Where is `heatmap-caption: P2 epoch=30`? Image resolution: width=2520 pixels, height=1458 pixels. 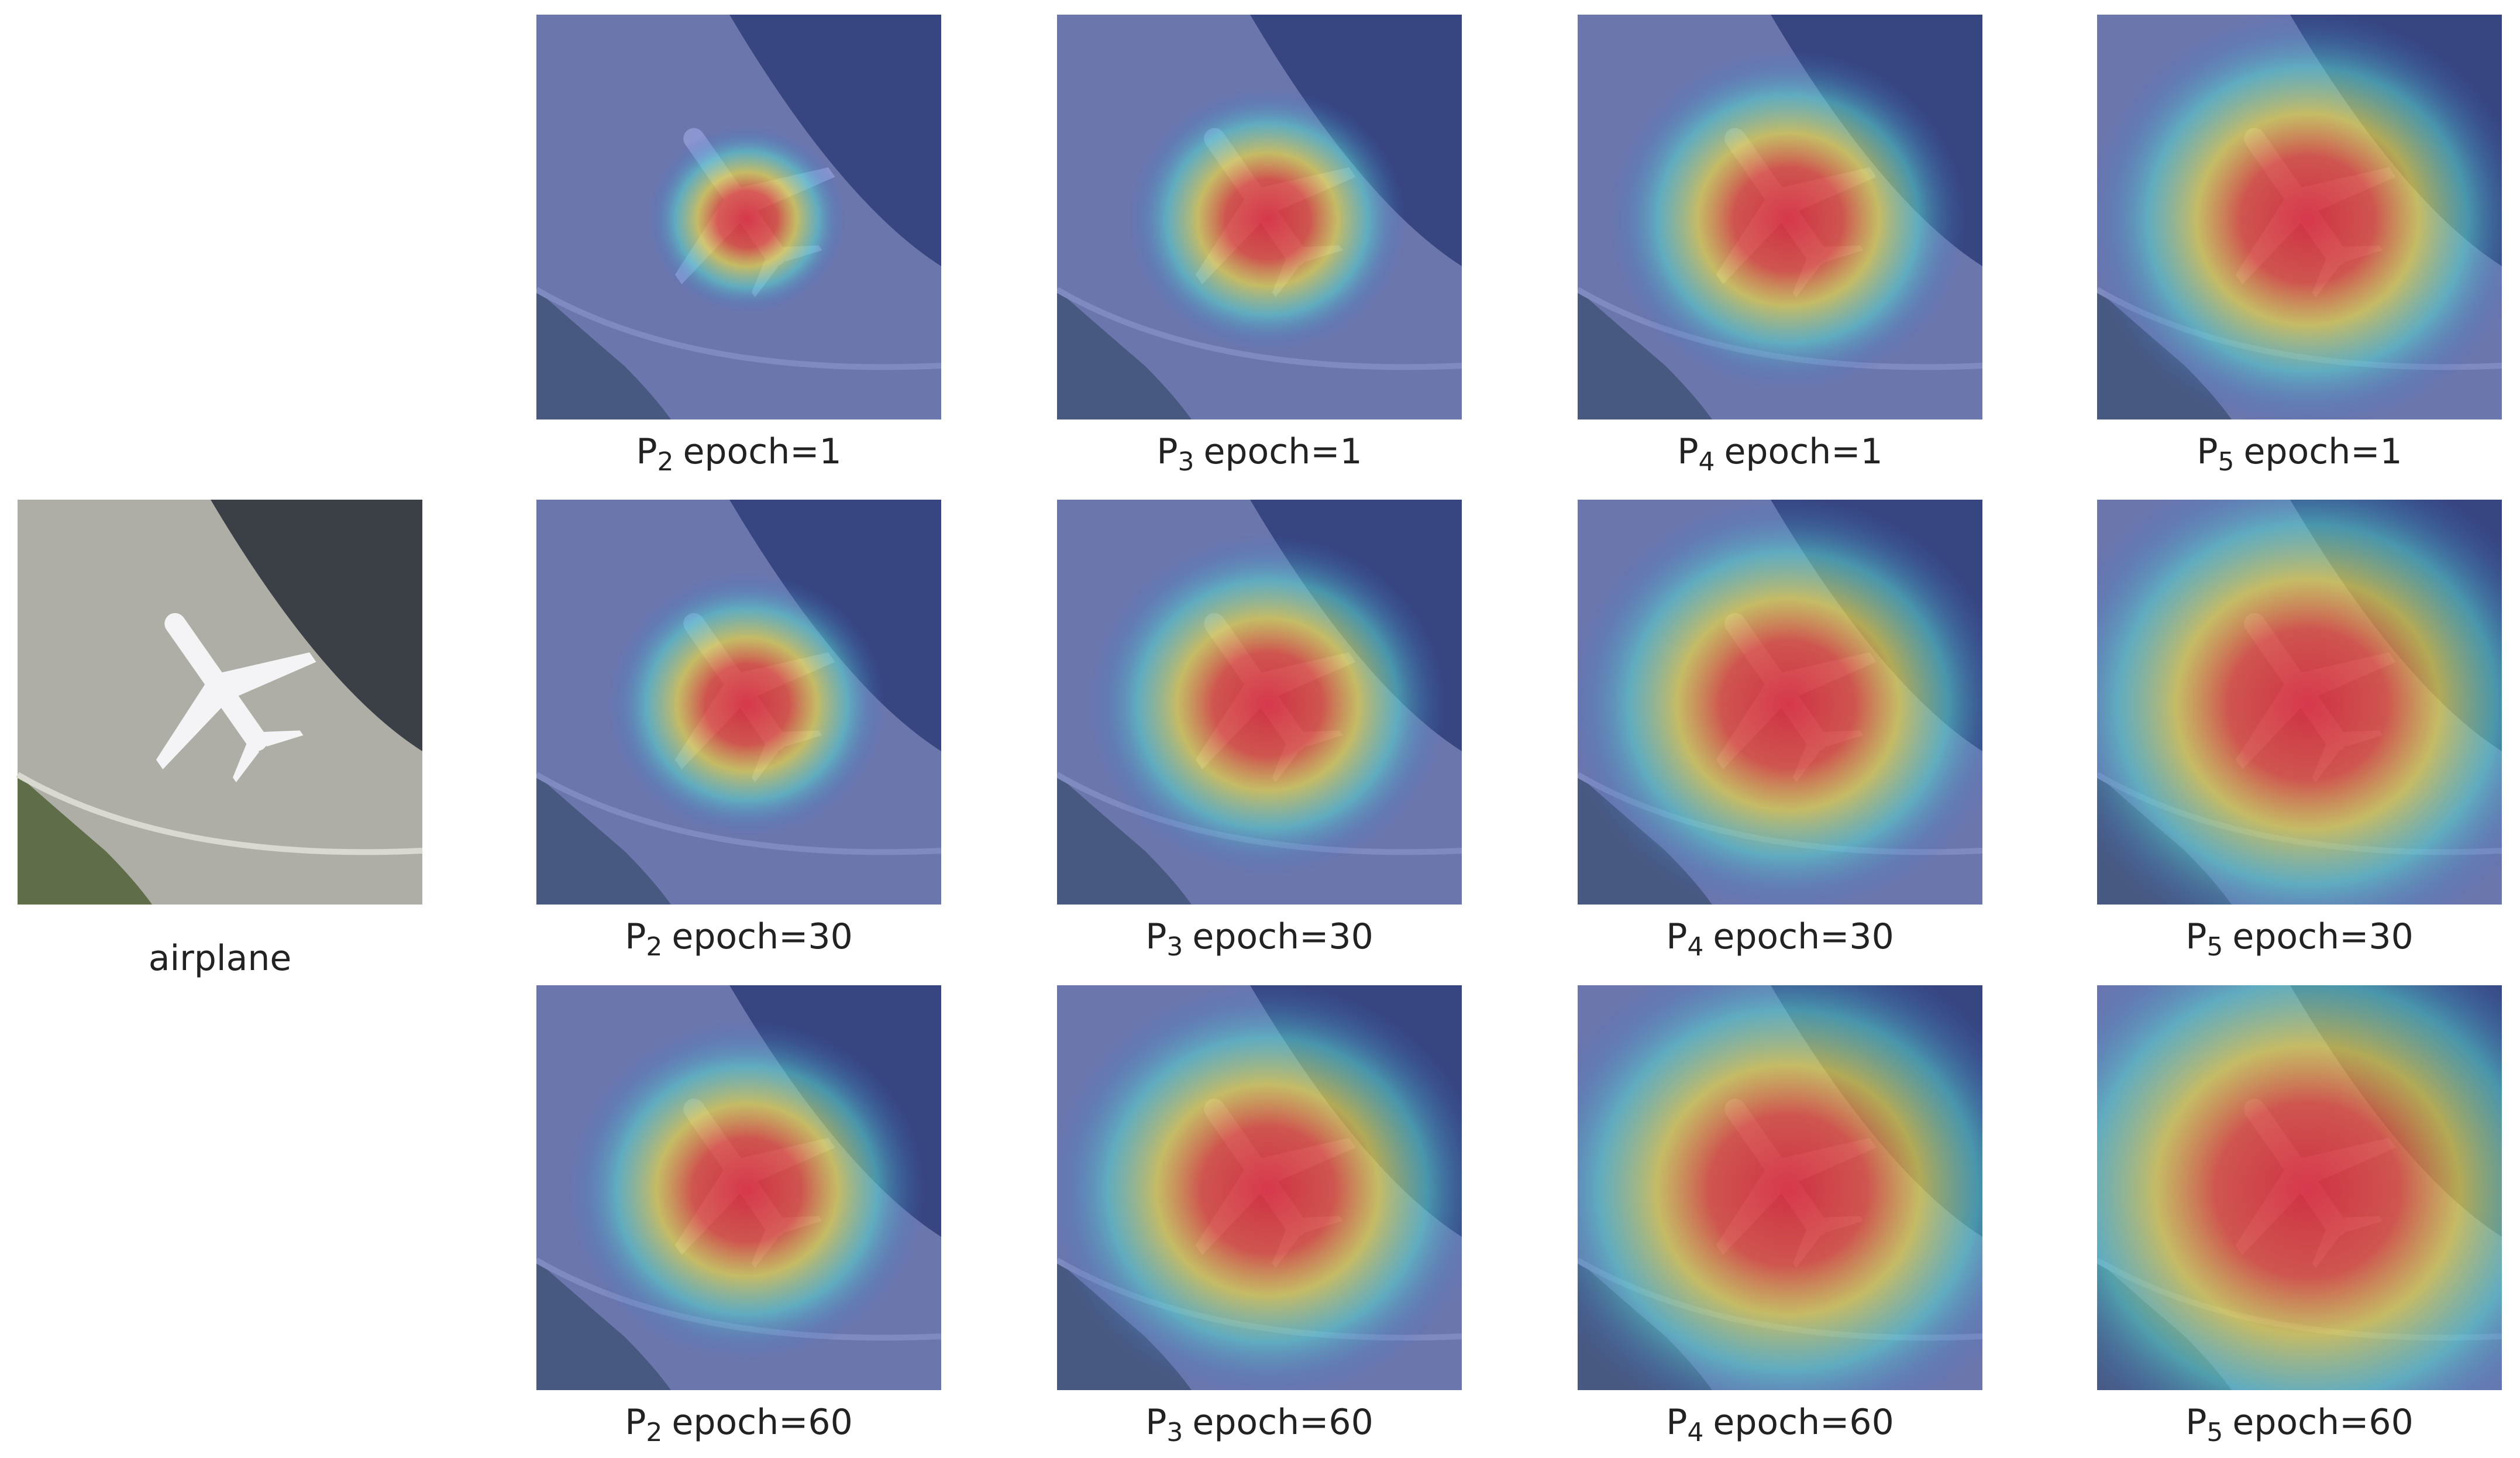 heatmap-caption: P2 epoch=30 is located at coordinates (739, 939).